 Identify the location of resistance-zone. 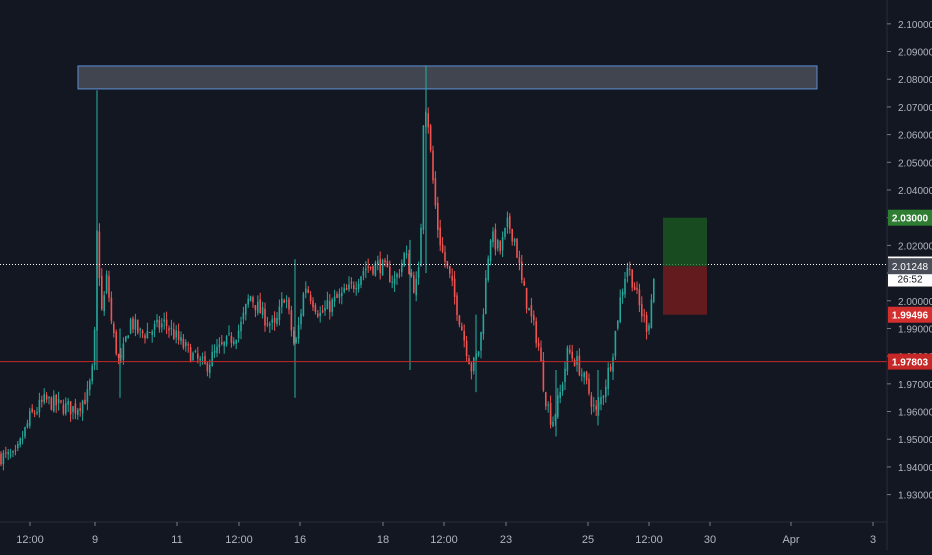
(447, 77).